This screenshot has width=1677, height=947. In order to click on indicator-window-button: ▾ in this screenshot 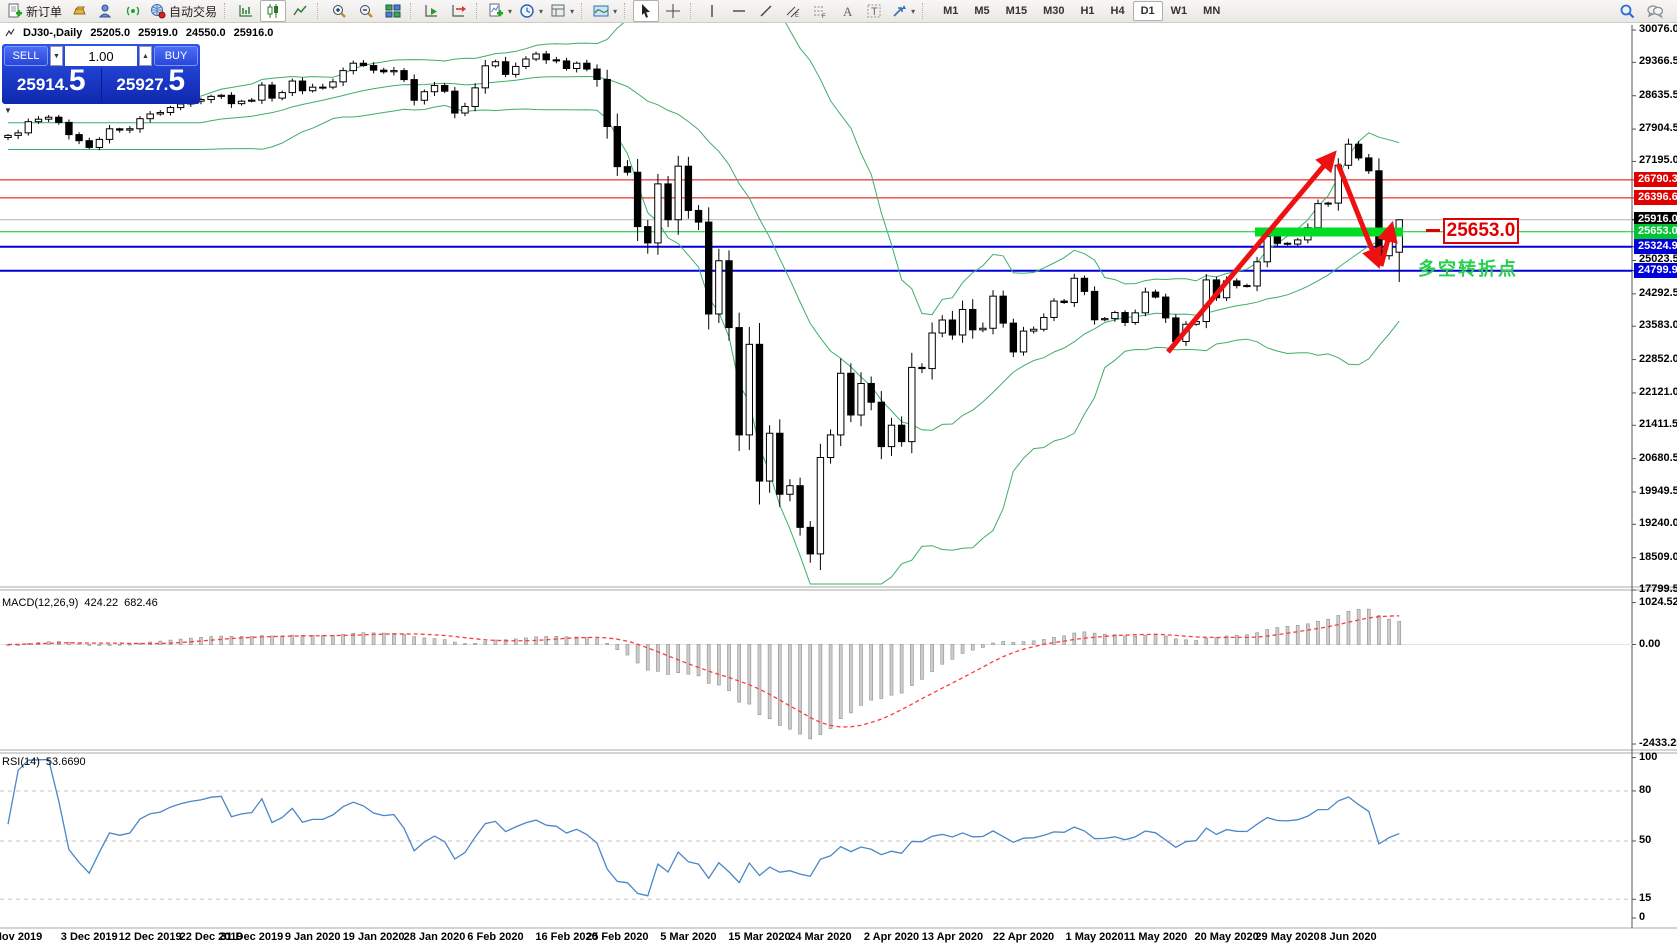, I will do `click(605, 11)`.